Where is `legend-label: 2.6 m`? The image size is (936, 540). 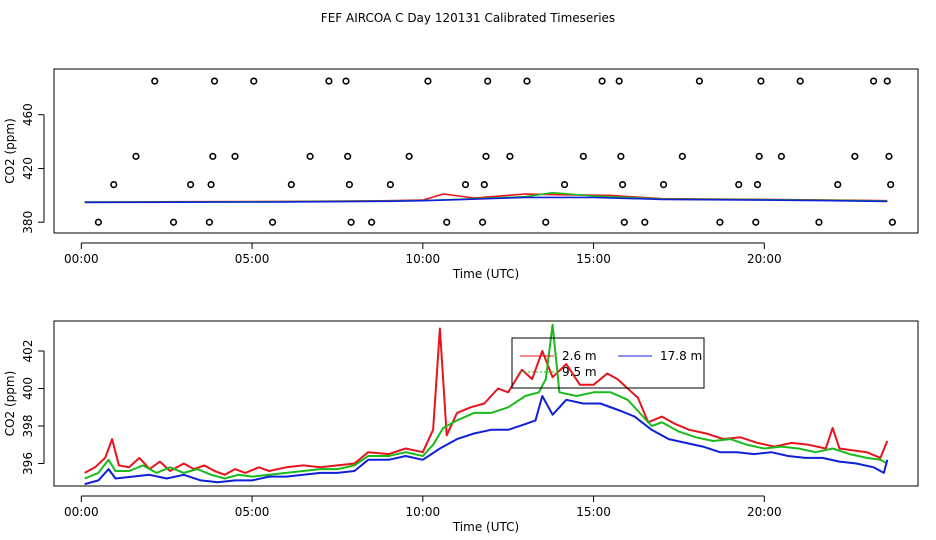
legend-label: 2.6 m is located at coordinates (579, 356).